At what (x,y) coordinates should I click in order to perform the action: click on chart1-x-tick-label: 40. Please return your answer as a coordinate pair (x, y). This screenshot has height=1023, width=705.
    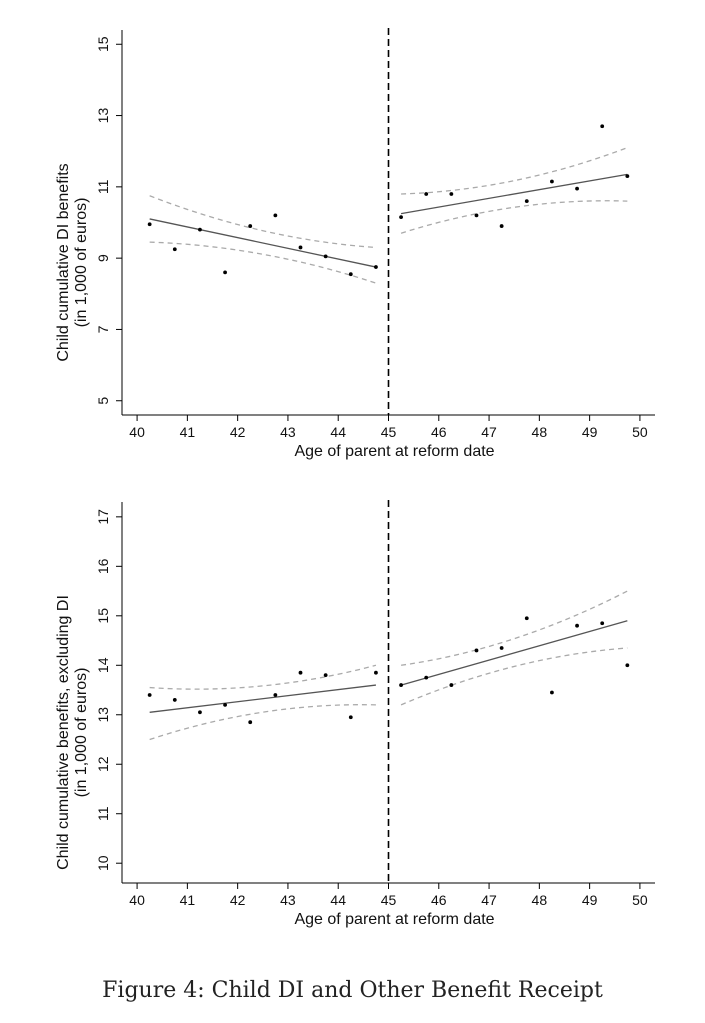
    Looking at the image, I should click on (137, 432).